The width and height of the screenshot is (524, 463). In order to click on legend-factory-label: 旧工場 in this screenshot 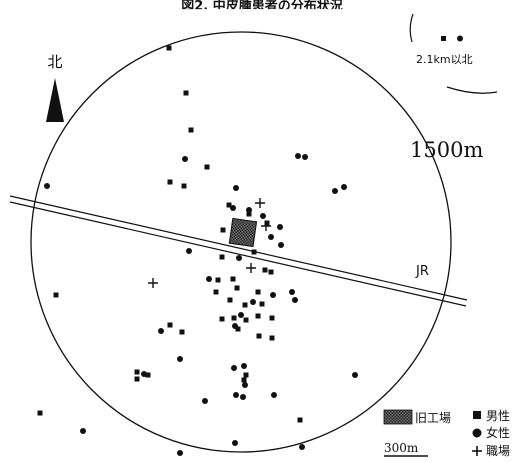, I will do `click(433, 418)`.